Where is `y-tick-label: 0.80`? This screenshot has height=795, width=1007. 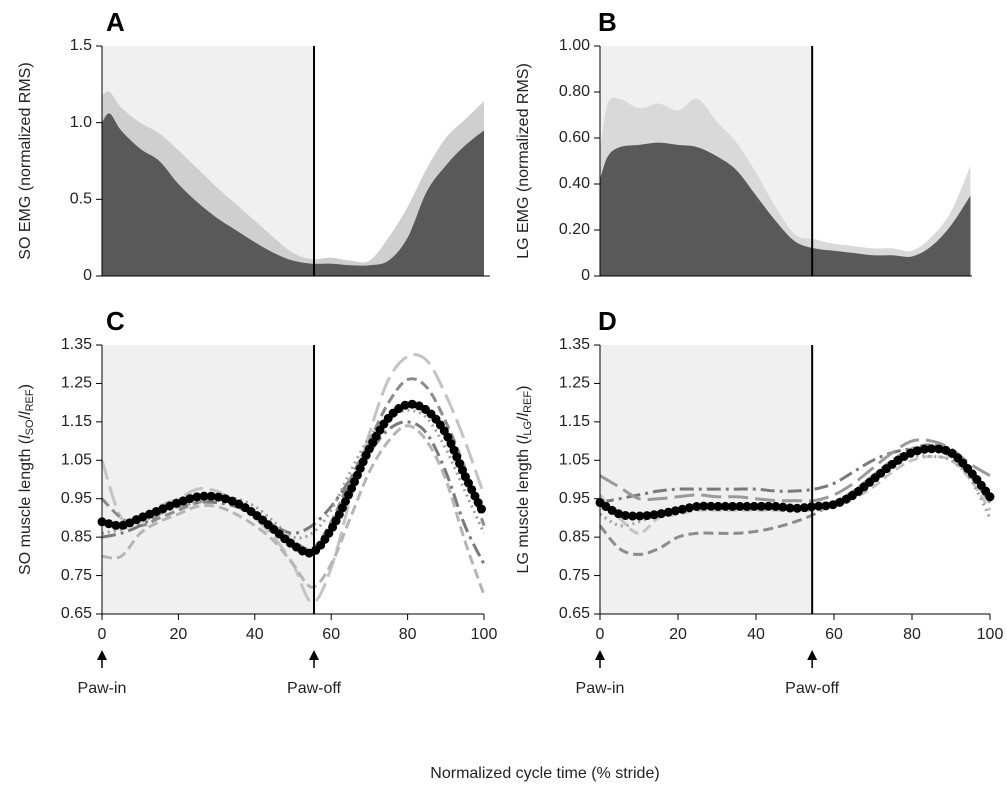
y-tick-label: 0.80 is located at coordinates (574, 91).